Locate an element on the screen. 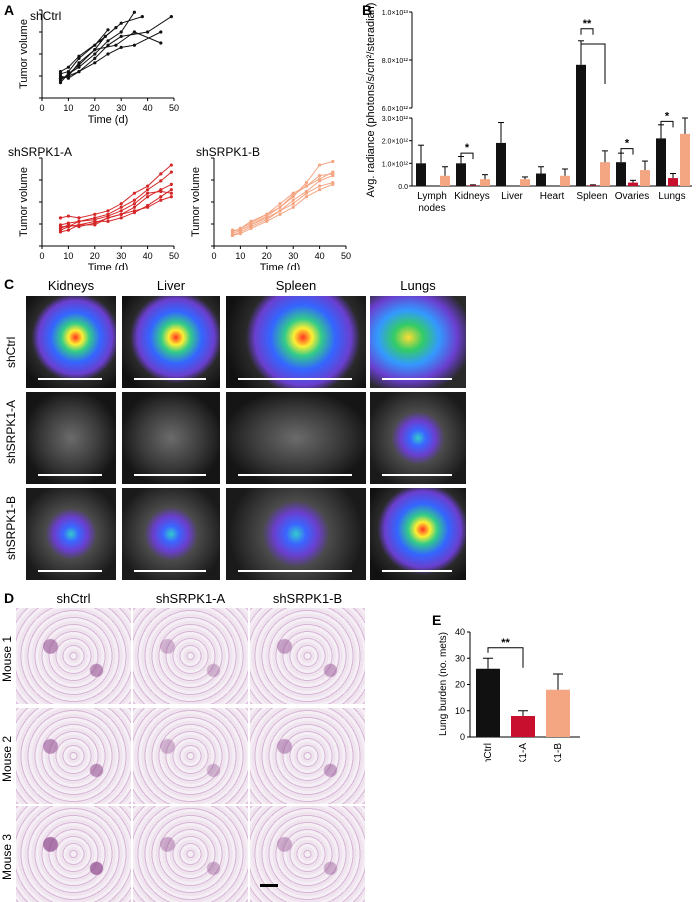 Image resolution: width=700 pixels, height=902 pixels. x-tick-label: 40 is located at coordinates (320, 256).